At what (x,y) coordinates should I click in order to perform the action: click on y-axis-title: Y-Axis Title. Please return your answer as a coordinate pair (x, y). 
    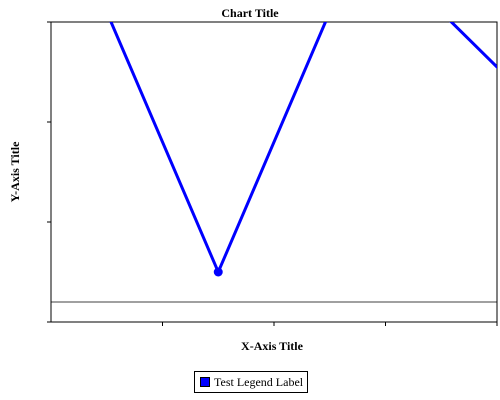
    Looking at the image, I should click on (15, 171).